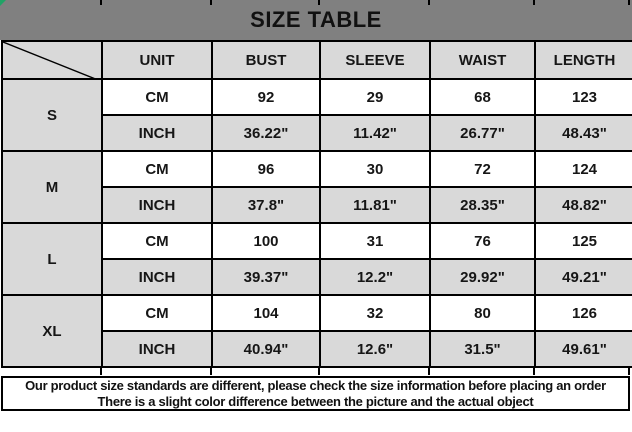  Describe the element at coordinates (482, 97) in the screenshot. I see `value-cell: 68` at that location.